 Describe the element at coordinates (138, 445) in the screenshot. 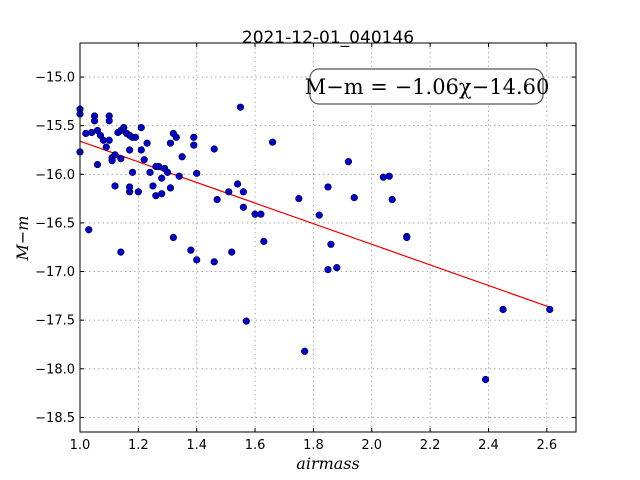

I see `x-tick-label: 1.2` at that location.